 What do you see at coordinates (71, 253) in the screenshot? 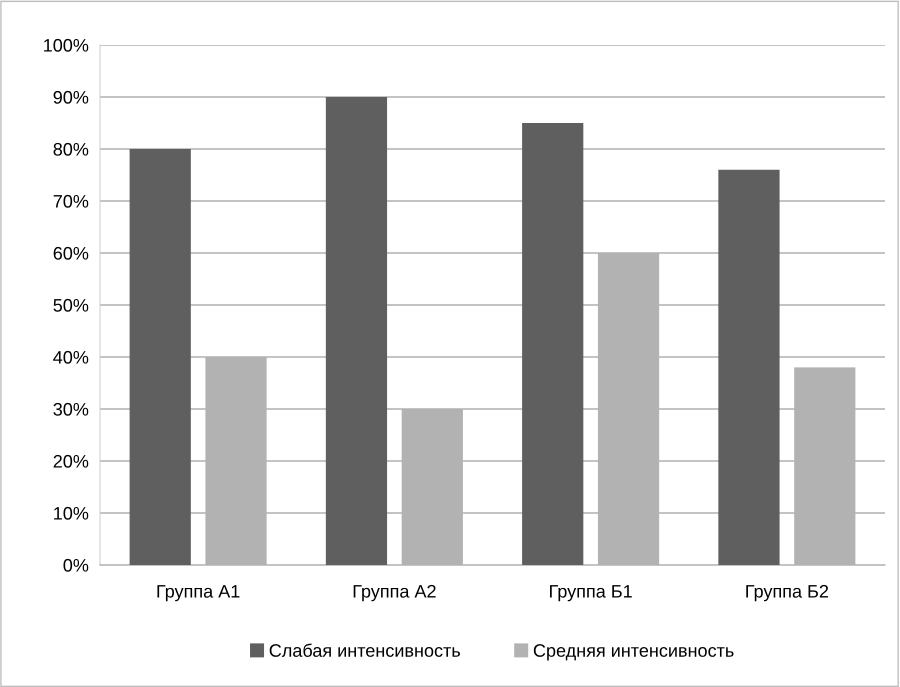
I see `y-tick-label: 60%` at bounding box center [71, 253].